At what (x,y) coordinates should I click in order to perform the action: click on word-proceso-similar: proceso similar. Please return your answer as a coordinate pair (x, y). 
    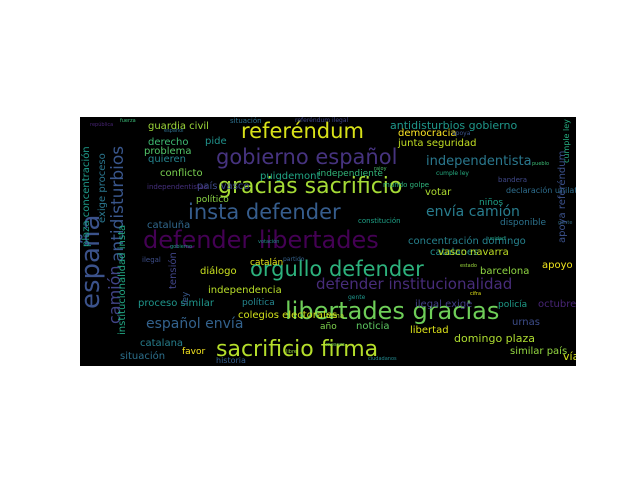
    Looking at the image, I should click on (176, 303).